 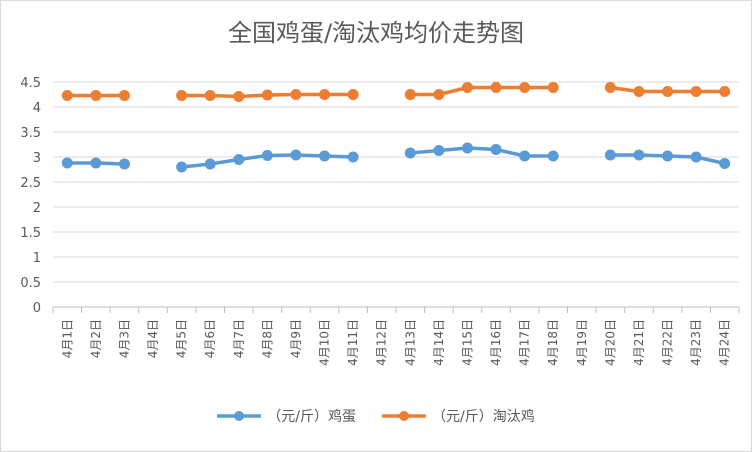 I want to click on y-tick-label: 3, so click(x=37, y=158).